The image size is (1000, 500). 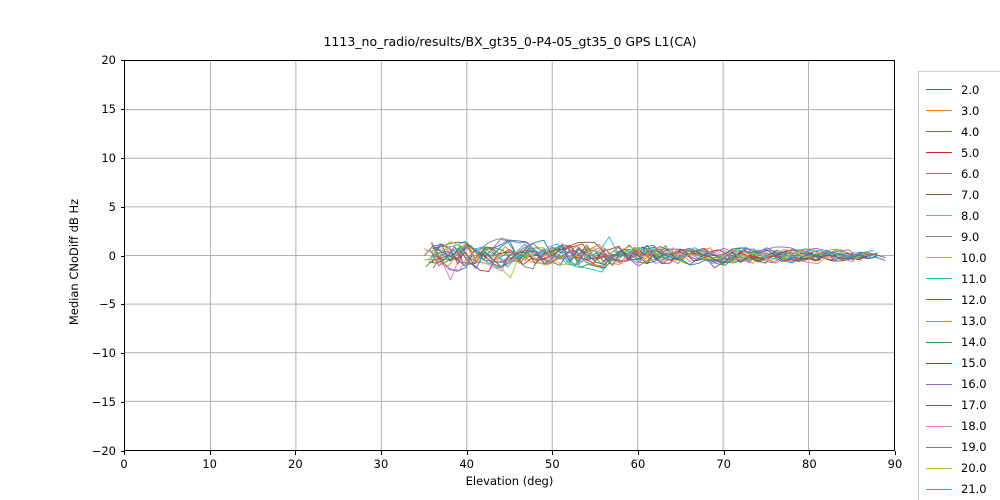 What do you see at coordinates (959, 236) in the screenshot?
I see `legend-item: 9.0` at bounding box center [959, 236].